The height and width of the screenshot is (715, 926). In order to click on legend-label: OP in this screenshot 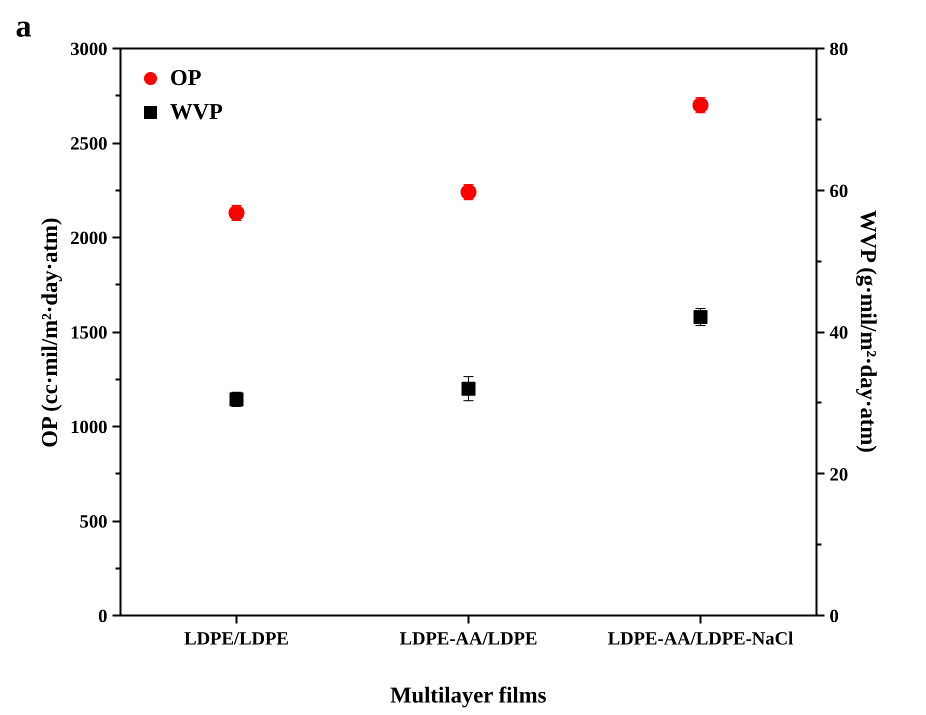, I will do `click(186, 78)`.